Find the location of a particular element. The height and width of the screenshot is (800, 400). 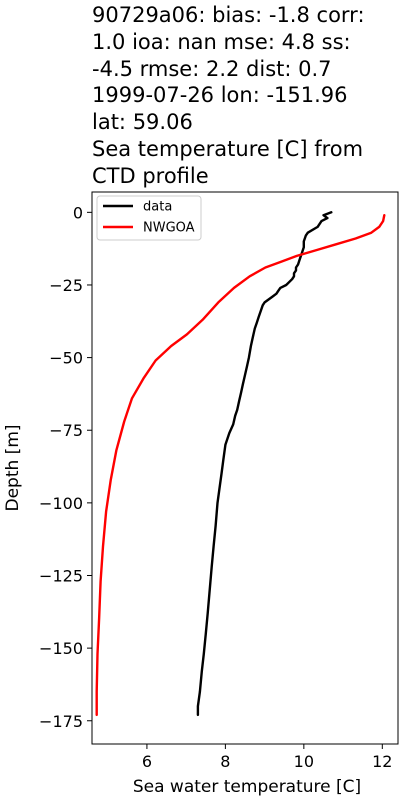

y-tick-label: −175 is located at coordinates (61, 721).